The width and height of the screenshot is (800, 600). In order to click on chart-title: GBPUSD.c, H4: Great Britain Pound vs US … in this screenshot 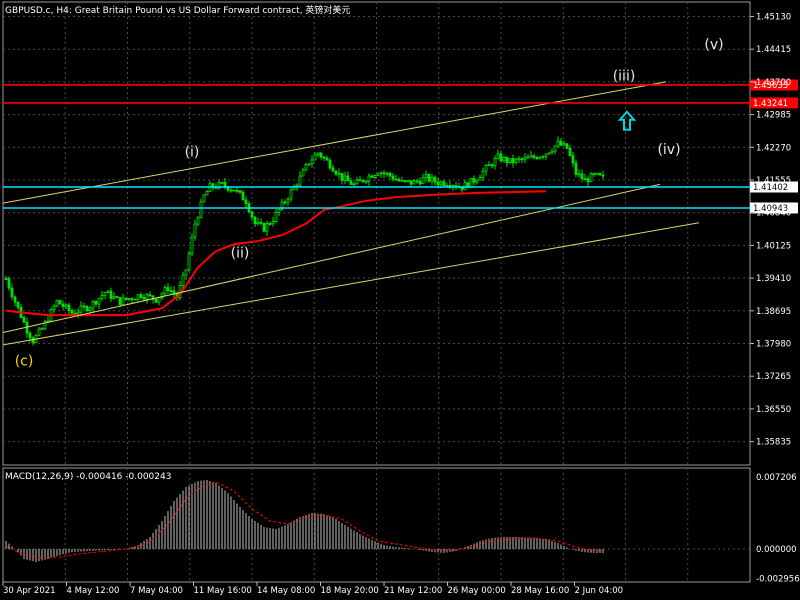, I will do `click(178, 11)`.